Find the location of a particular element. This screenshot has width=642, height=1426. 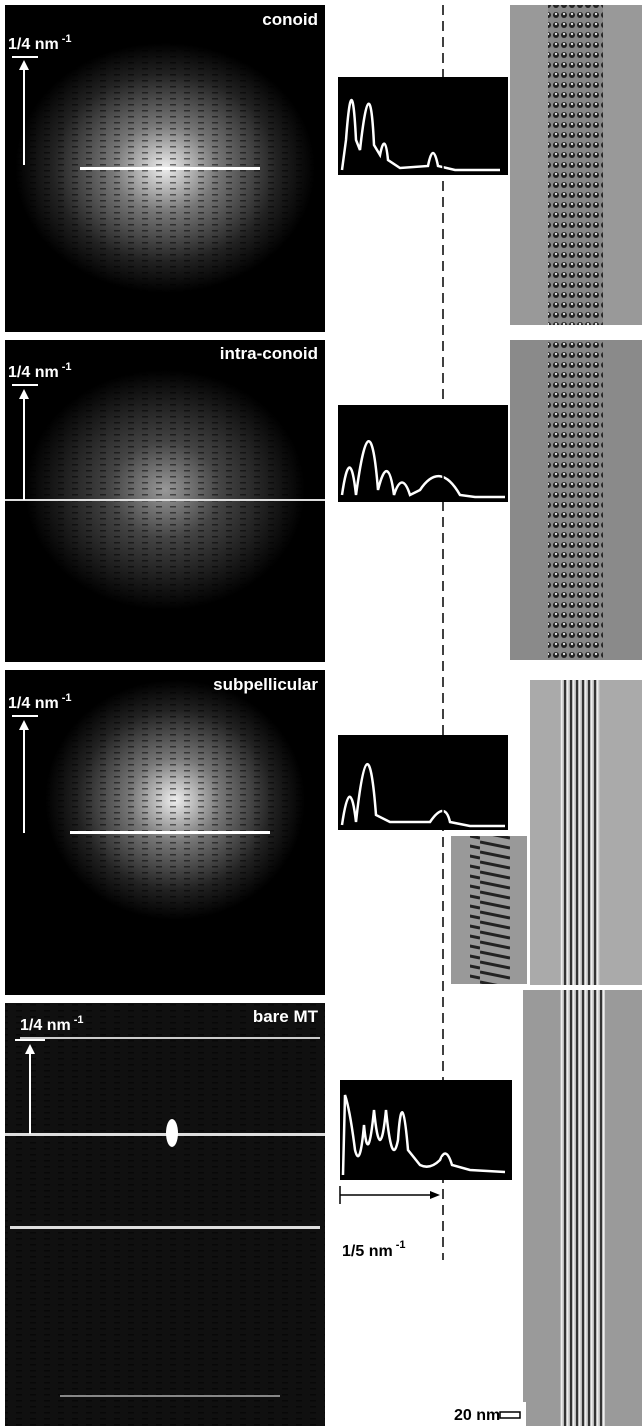

panel-label: conoid is located at coordinates (290, 19).